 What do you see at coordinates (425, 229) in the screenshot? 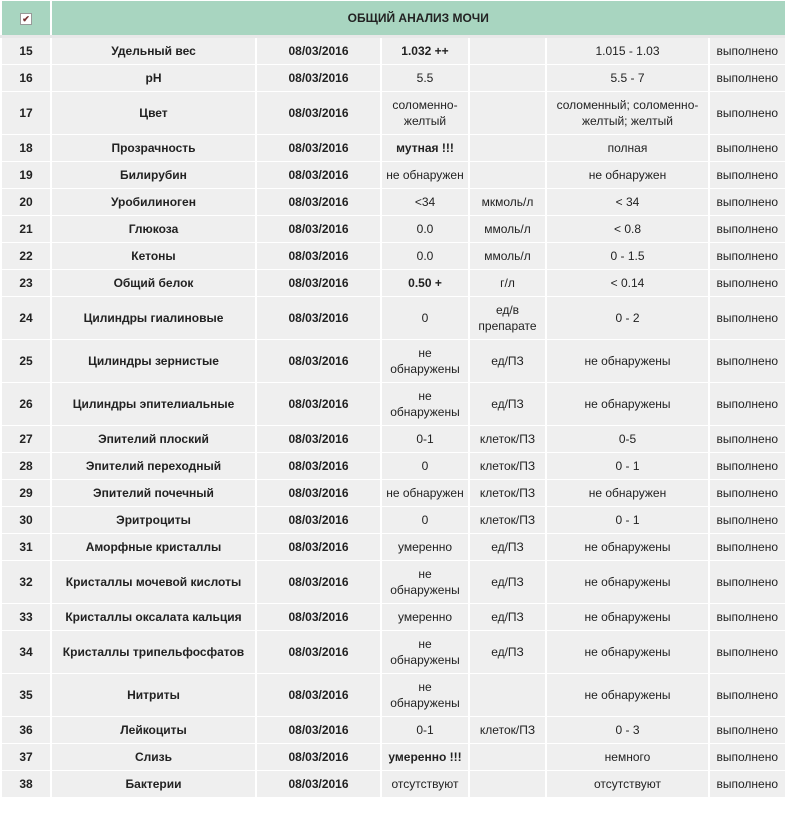
I see `result-value: 0.0` at bounding box center [425, 229].